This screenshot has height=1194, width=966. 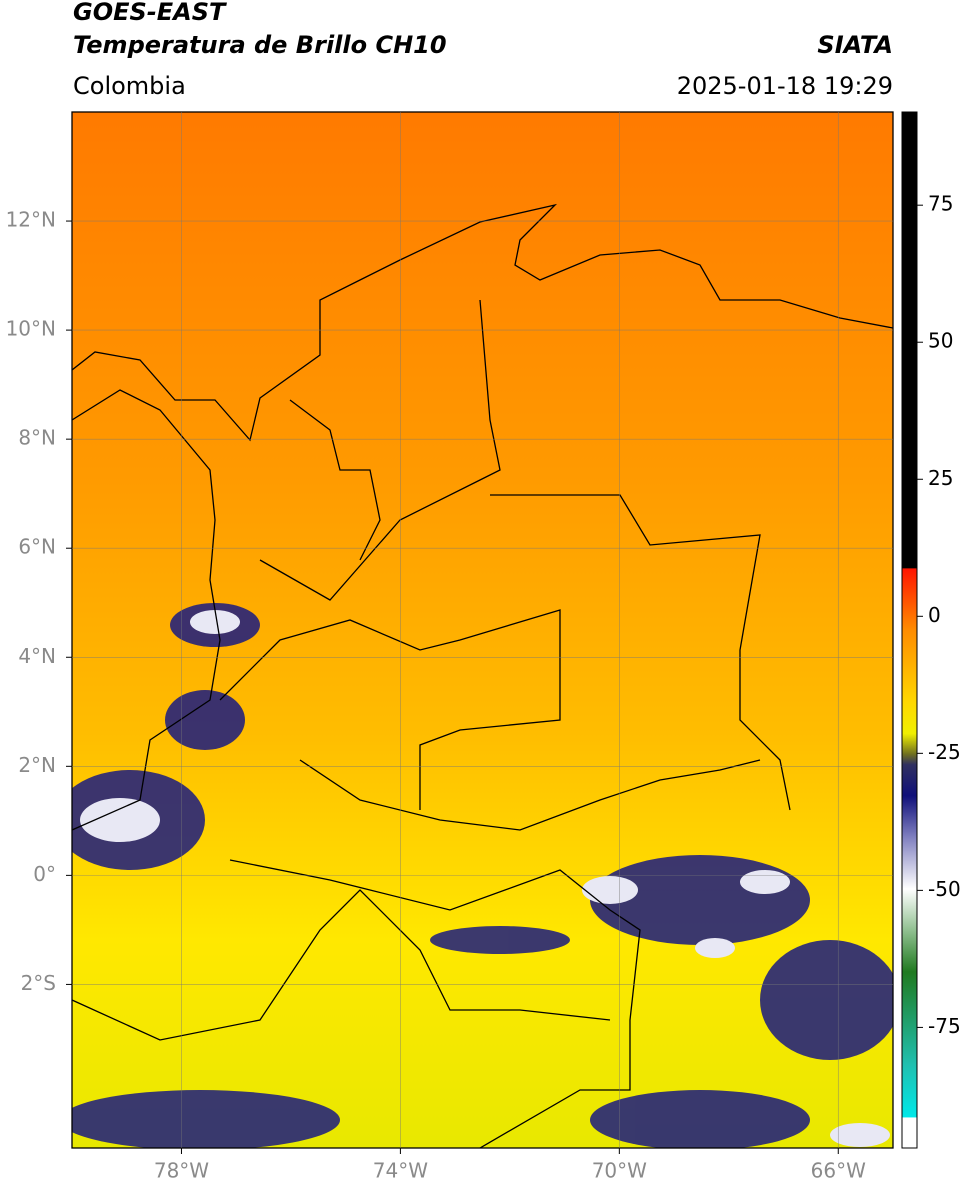 I want to click on x-tick-label: 78°W, so click(x=181, y=1171).